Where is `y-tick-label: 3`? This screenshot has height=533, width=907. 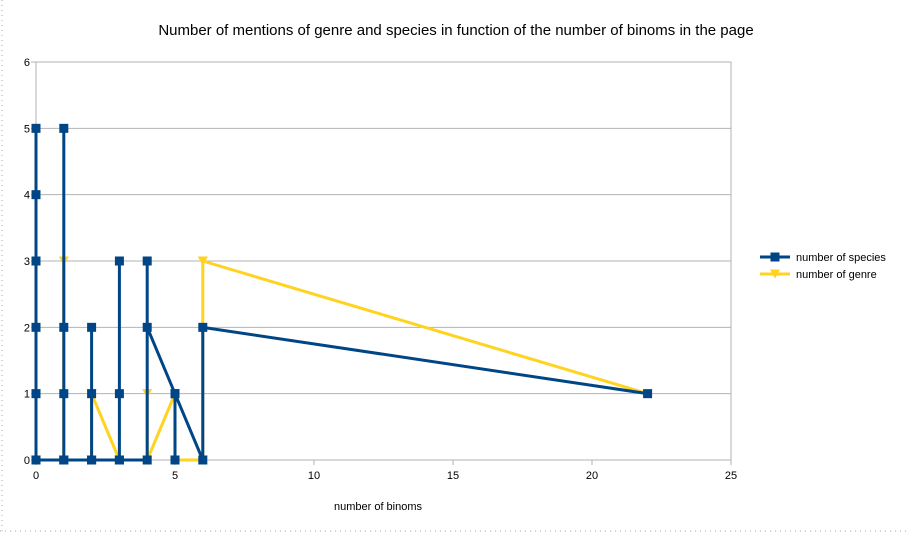
y-tick-label: 3 is located at coordinates (27, 262).